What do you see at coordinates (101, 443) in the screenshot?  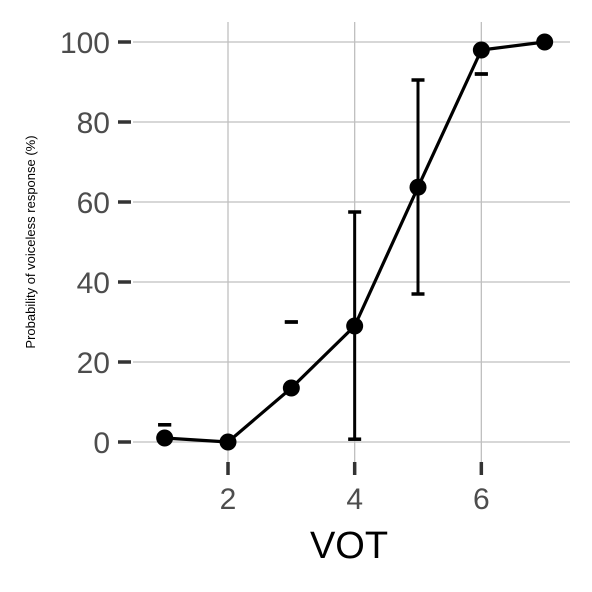 I see `y-tick-label-0: 0` at bounding box center [101, 443].